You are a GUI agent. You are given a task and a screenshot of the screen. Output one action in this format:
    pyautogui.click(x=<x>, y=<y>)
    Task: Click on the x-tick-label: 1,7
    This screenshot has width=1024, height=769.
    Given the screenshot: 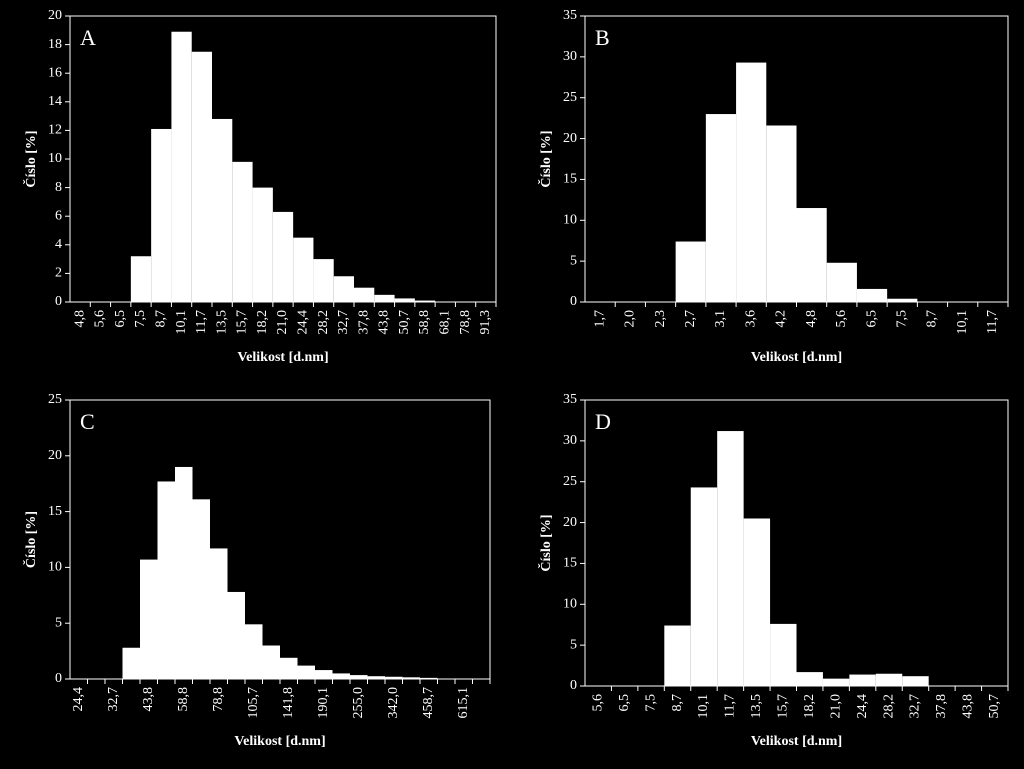 What is the action you would take?
    pyautogui.click(x=599, y=319)
    